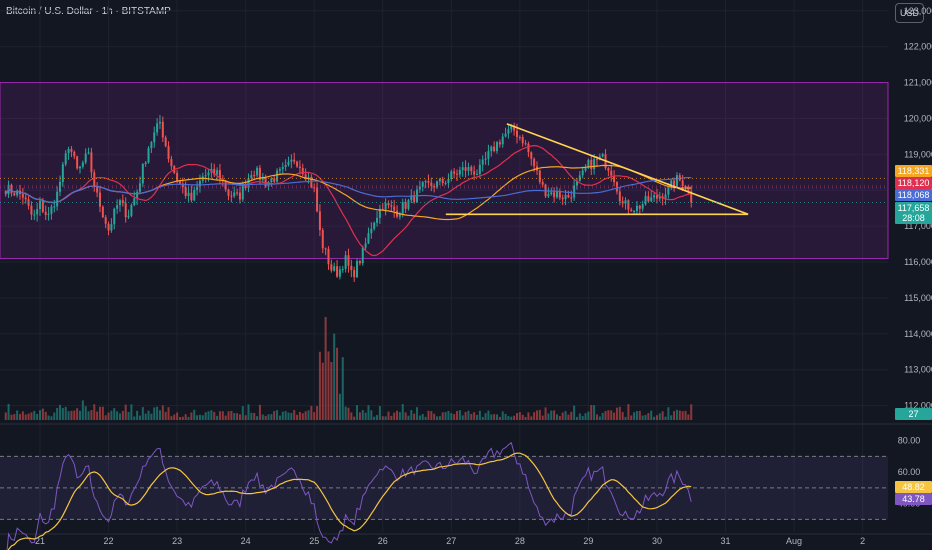  I want to click on time-tick-label: 25, so click(314, 541).